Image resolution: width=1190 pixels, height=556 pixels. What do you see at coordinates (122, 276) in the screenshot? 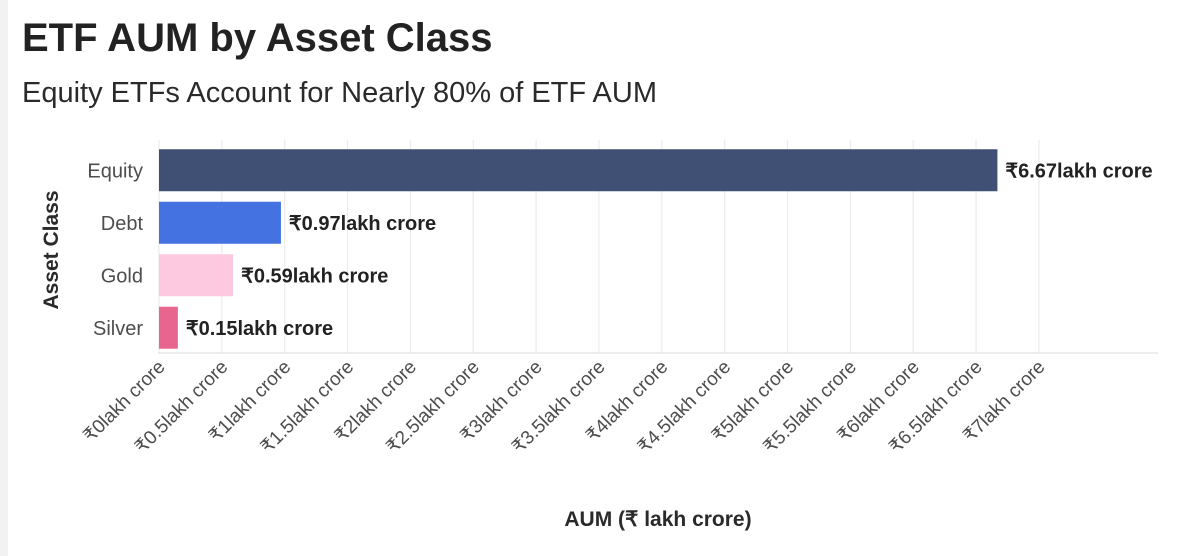
I see `category-label-gold: Gold` at bounding box center [122, 276].